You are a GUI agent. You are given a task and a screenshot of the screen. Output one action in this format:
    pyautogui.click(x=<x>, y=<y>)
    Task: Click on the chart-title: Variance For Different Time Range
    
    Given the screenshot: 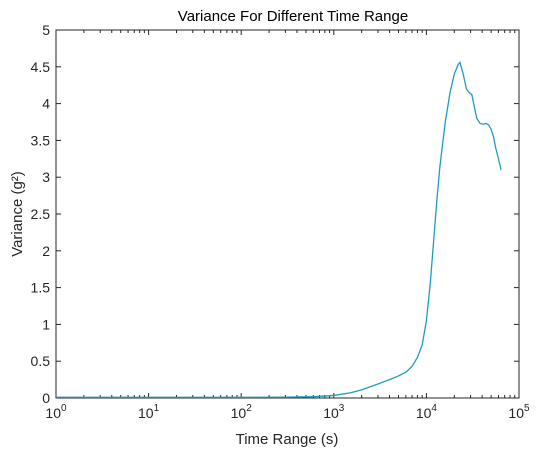 What is the action you would take?
    pyautogui.click(x=293, y=16)
    